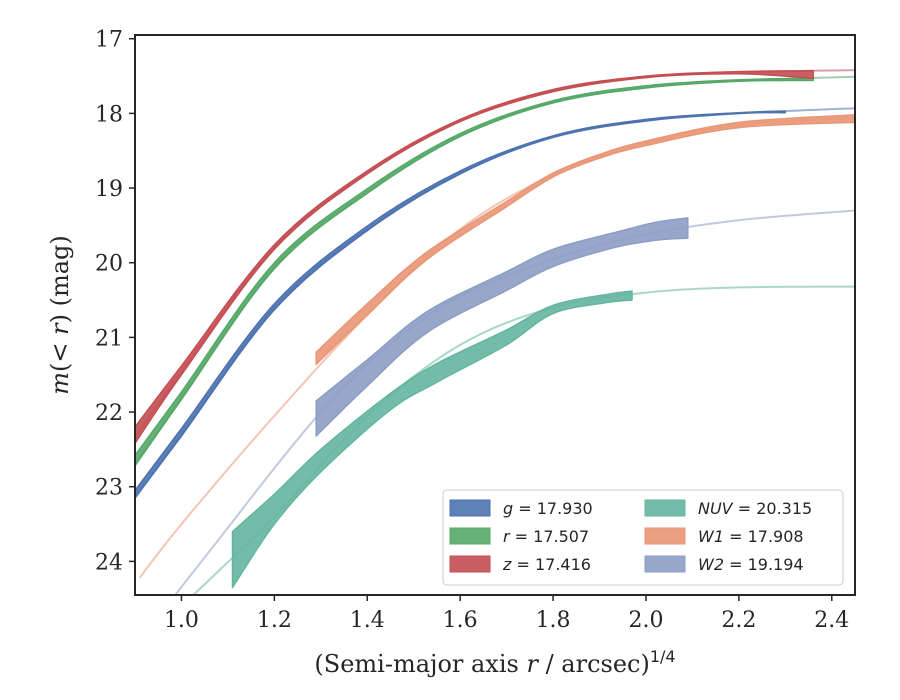 This screenshot has height=700, width=900. I want to click on x-axis-title: (Semi-major axis r / arcsec)1/4, so click(494, 662).